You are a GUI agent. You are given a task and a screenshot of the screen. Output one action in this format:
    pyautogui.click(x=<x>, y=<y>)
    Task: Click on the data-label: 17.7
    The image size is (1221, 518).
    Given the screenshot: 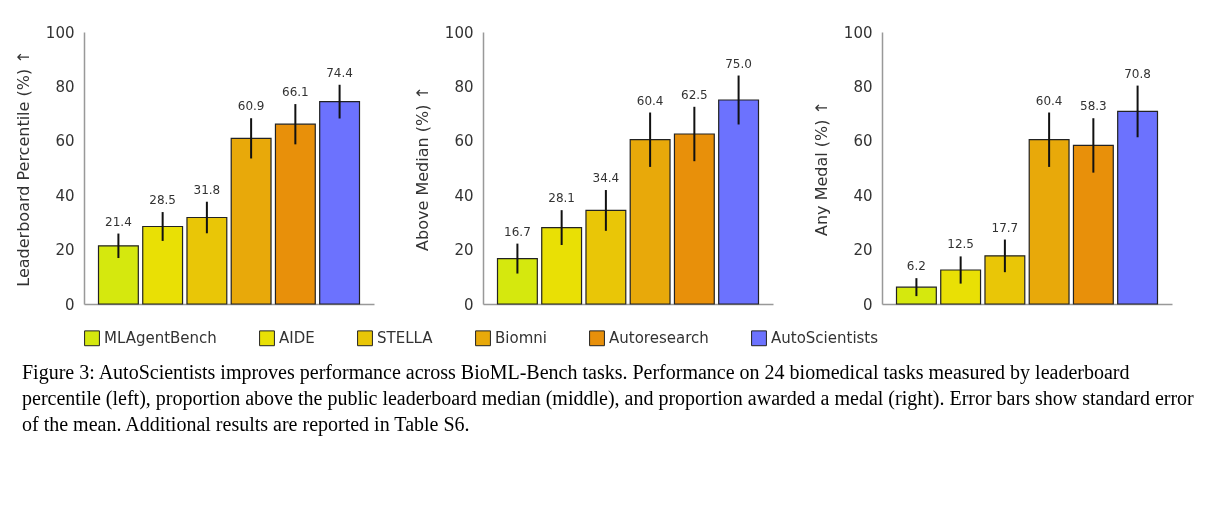 What is the action you would take?
    pyautogui.click(x=1005, y=227)
    